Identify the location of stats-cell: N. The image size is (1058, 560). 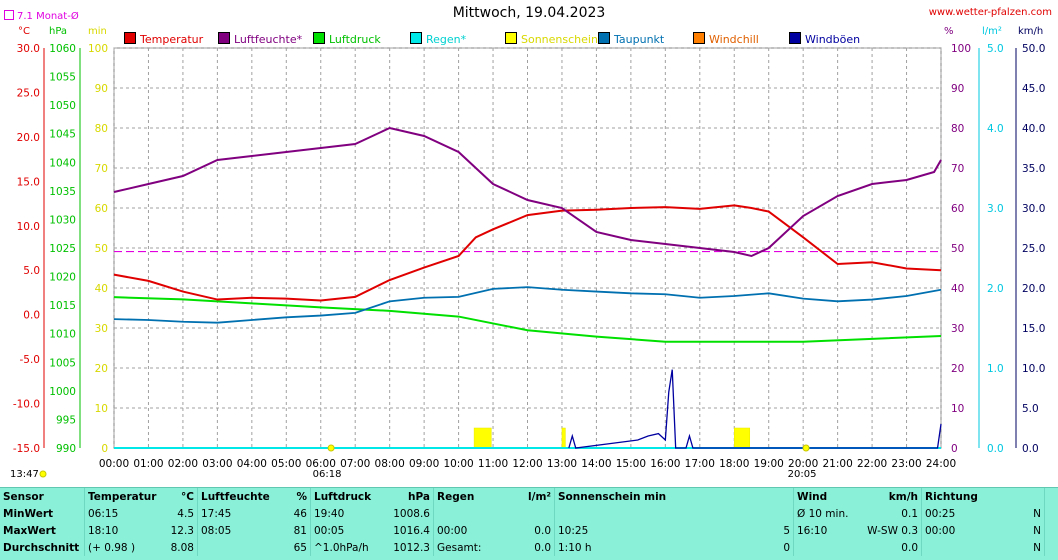
(1016, 513).